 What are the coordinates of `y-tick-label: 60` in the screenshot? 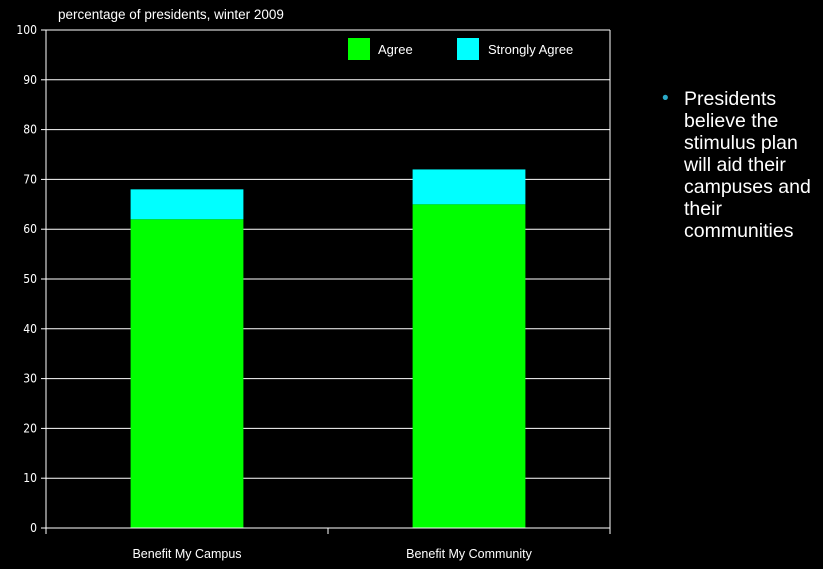 It's located at (30, 229).